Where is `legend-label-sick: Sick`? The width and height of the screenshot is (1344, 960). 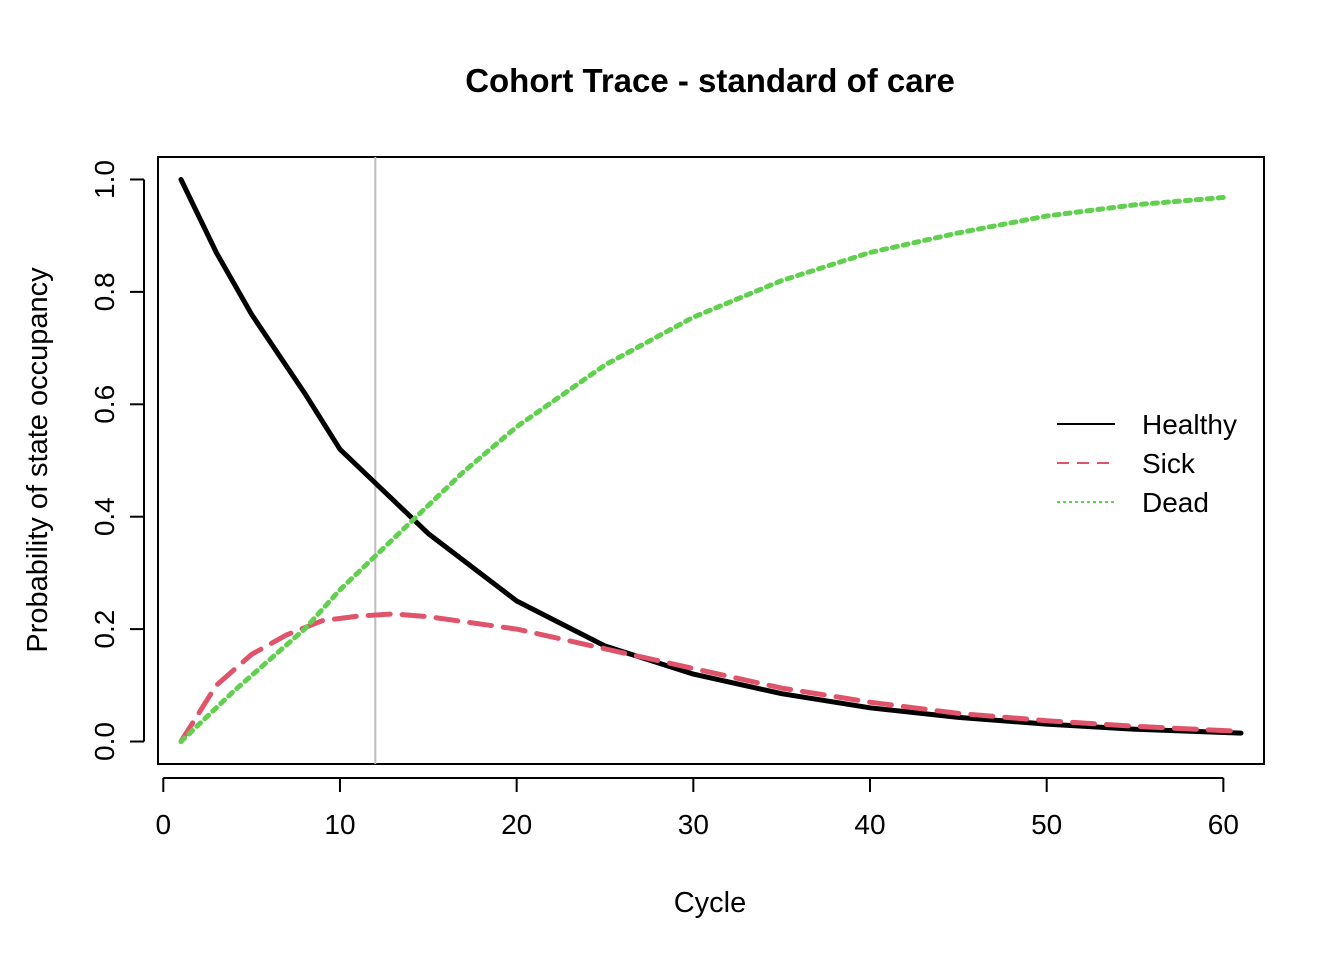 legend-label-sick: Sick is located at coordinates (1169, 463).